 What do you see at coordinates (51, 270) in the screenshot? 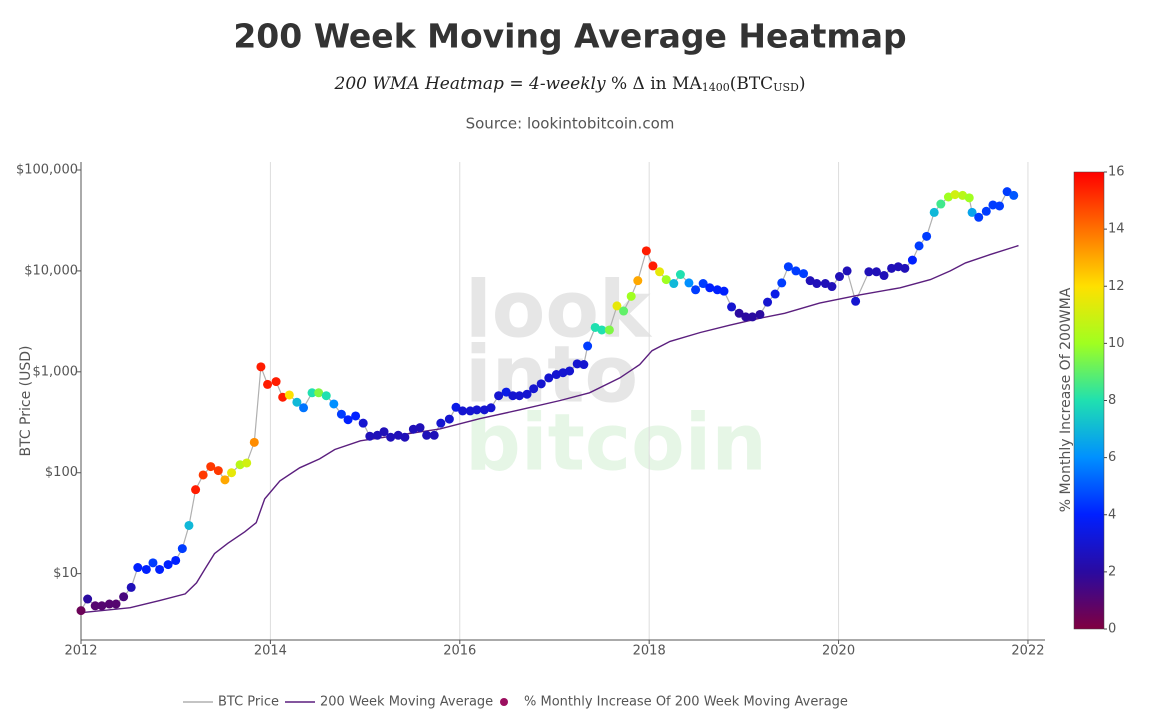
I see `y-tick-label: $10,000` at bounding box center [51, 270].